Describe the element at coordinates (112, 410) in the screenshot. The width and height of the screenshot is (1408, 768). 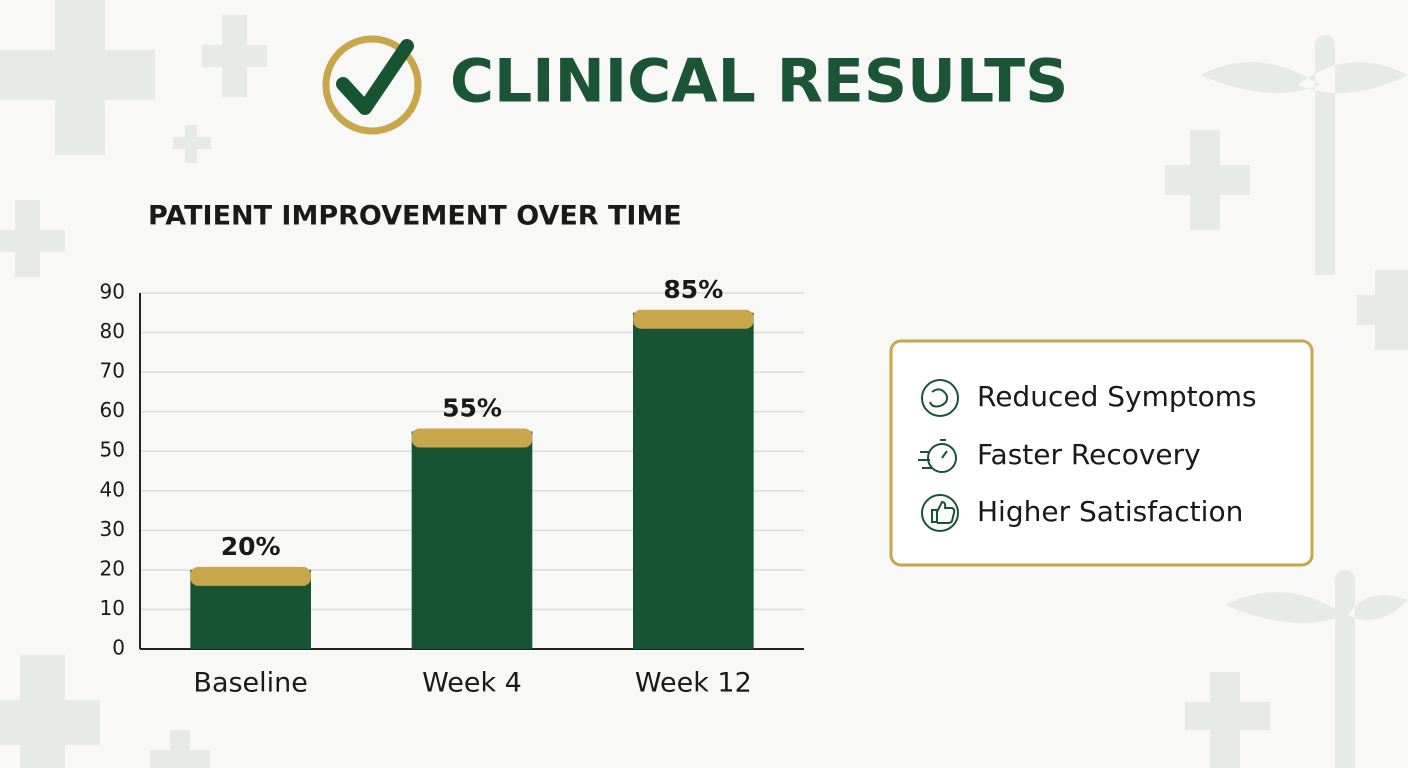
I see `y-tick-label: 60` at that location.